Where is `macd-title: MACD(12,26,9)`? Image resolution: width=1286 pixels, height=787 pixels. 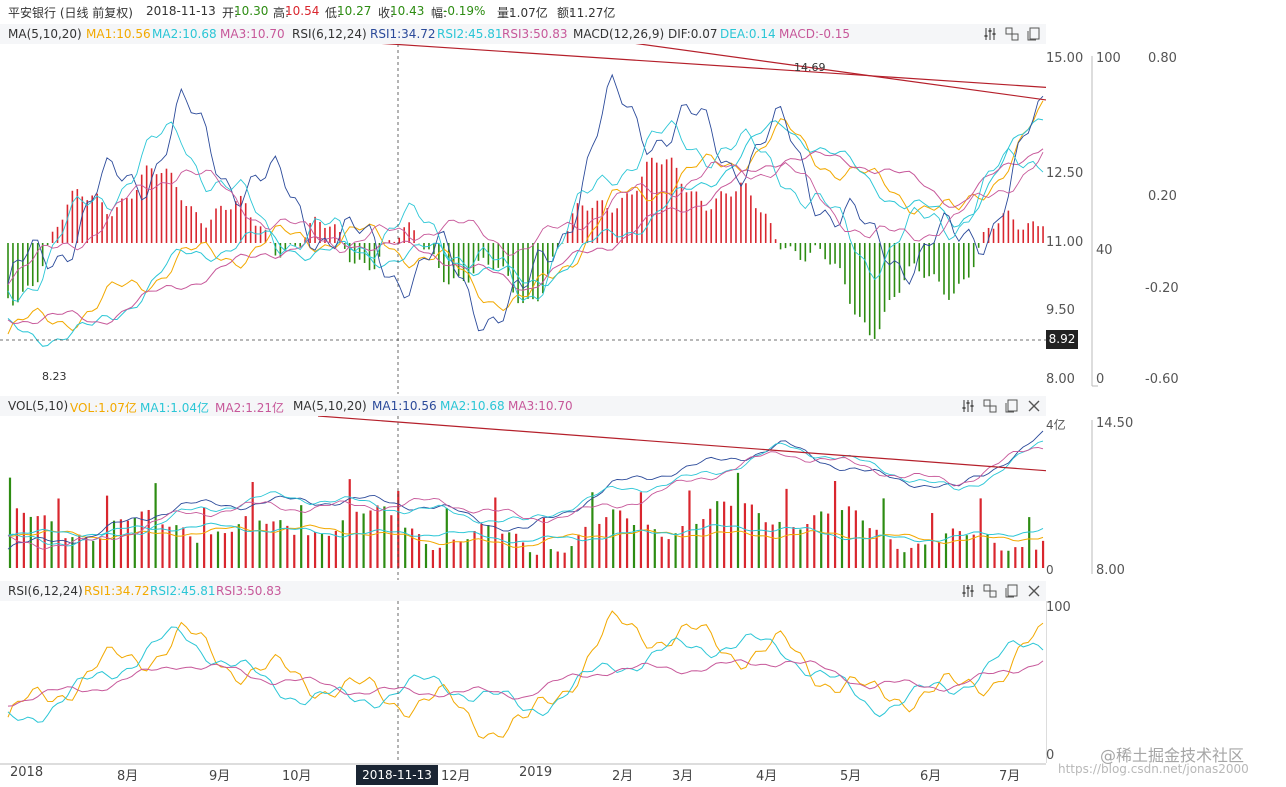
macd-title: MACD(12,26,9) is located at coordinates (619, 34).